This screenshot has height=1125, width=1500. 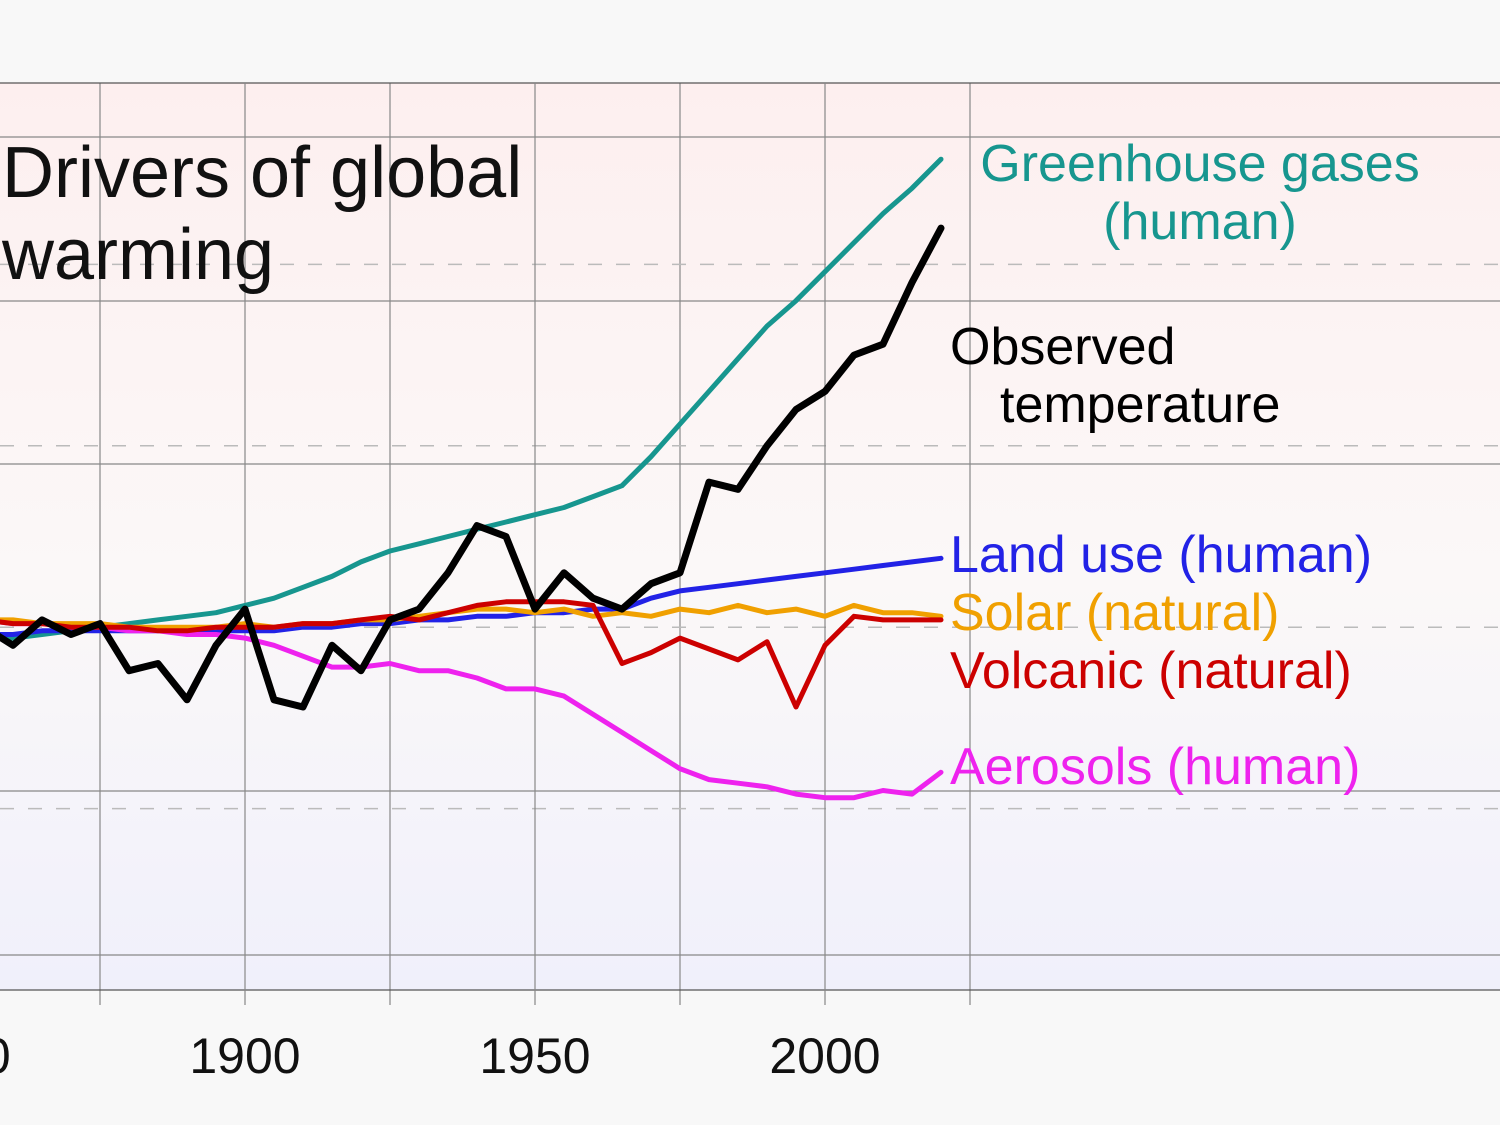 What do you see at coordinates (262, 214) in the screenshot?
I see `chart-title: Drivers of global warming` at bounding box center [262, 214].